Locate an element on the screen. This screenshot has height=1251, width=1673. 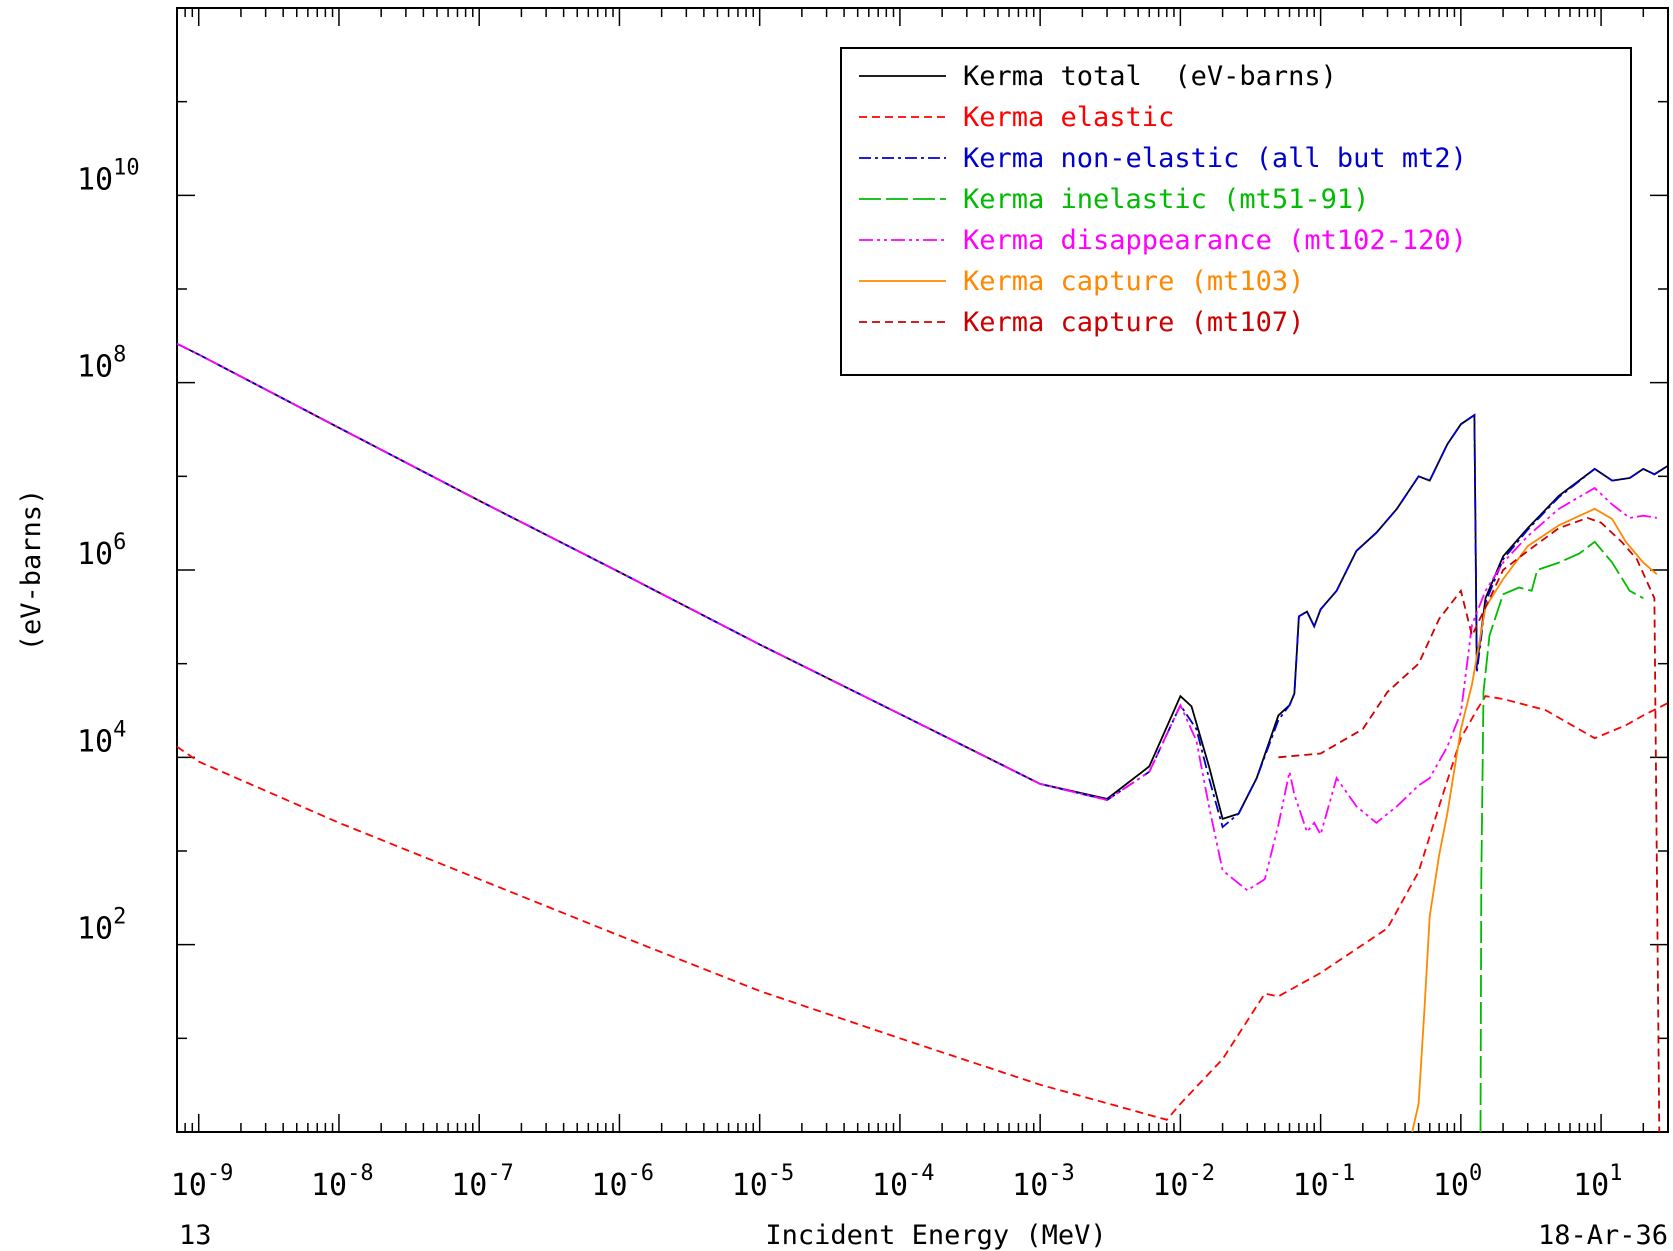
x-axis-title: Incident Energy (MeV) is located at coordinates (935, 1235).